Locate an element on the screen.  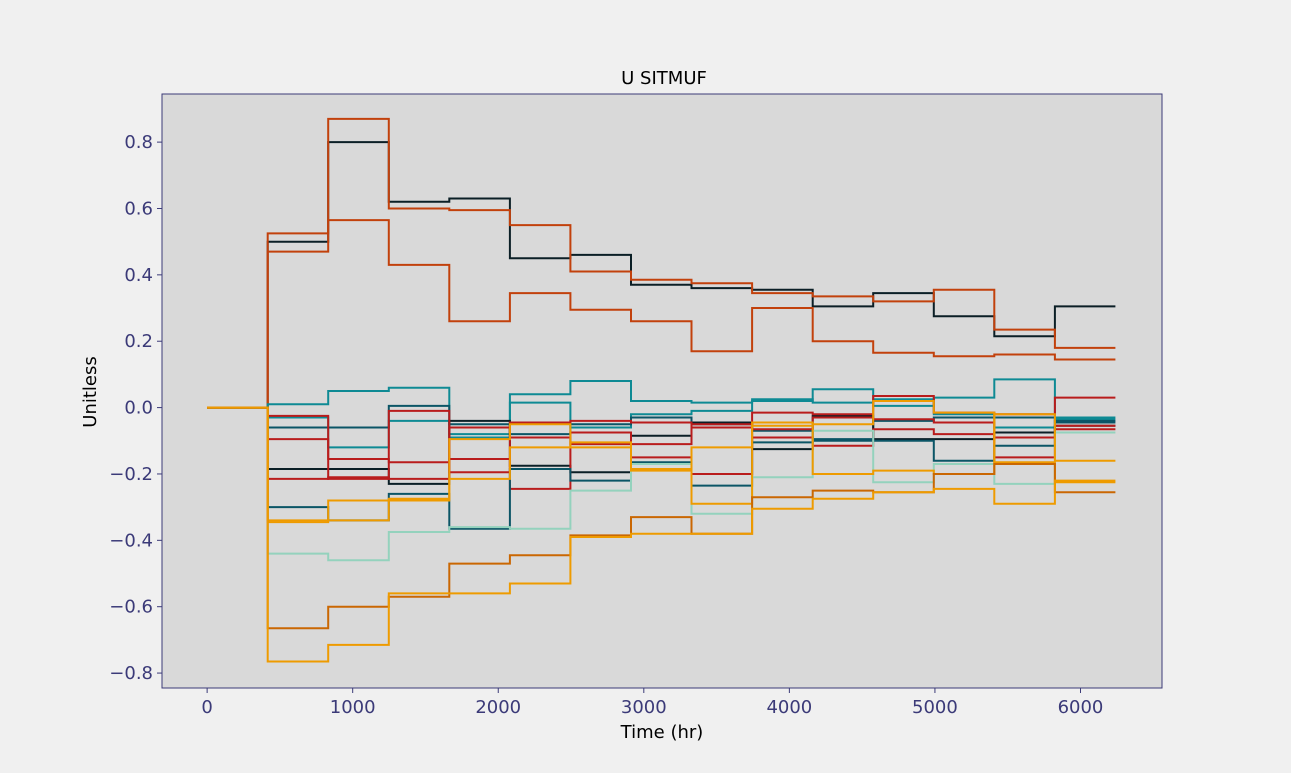
y-tick-label: −0.4 is located at coordinates (131, 540).